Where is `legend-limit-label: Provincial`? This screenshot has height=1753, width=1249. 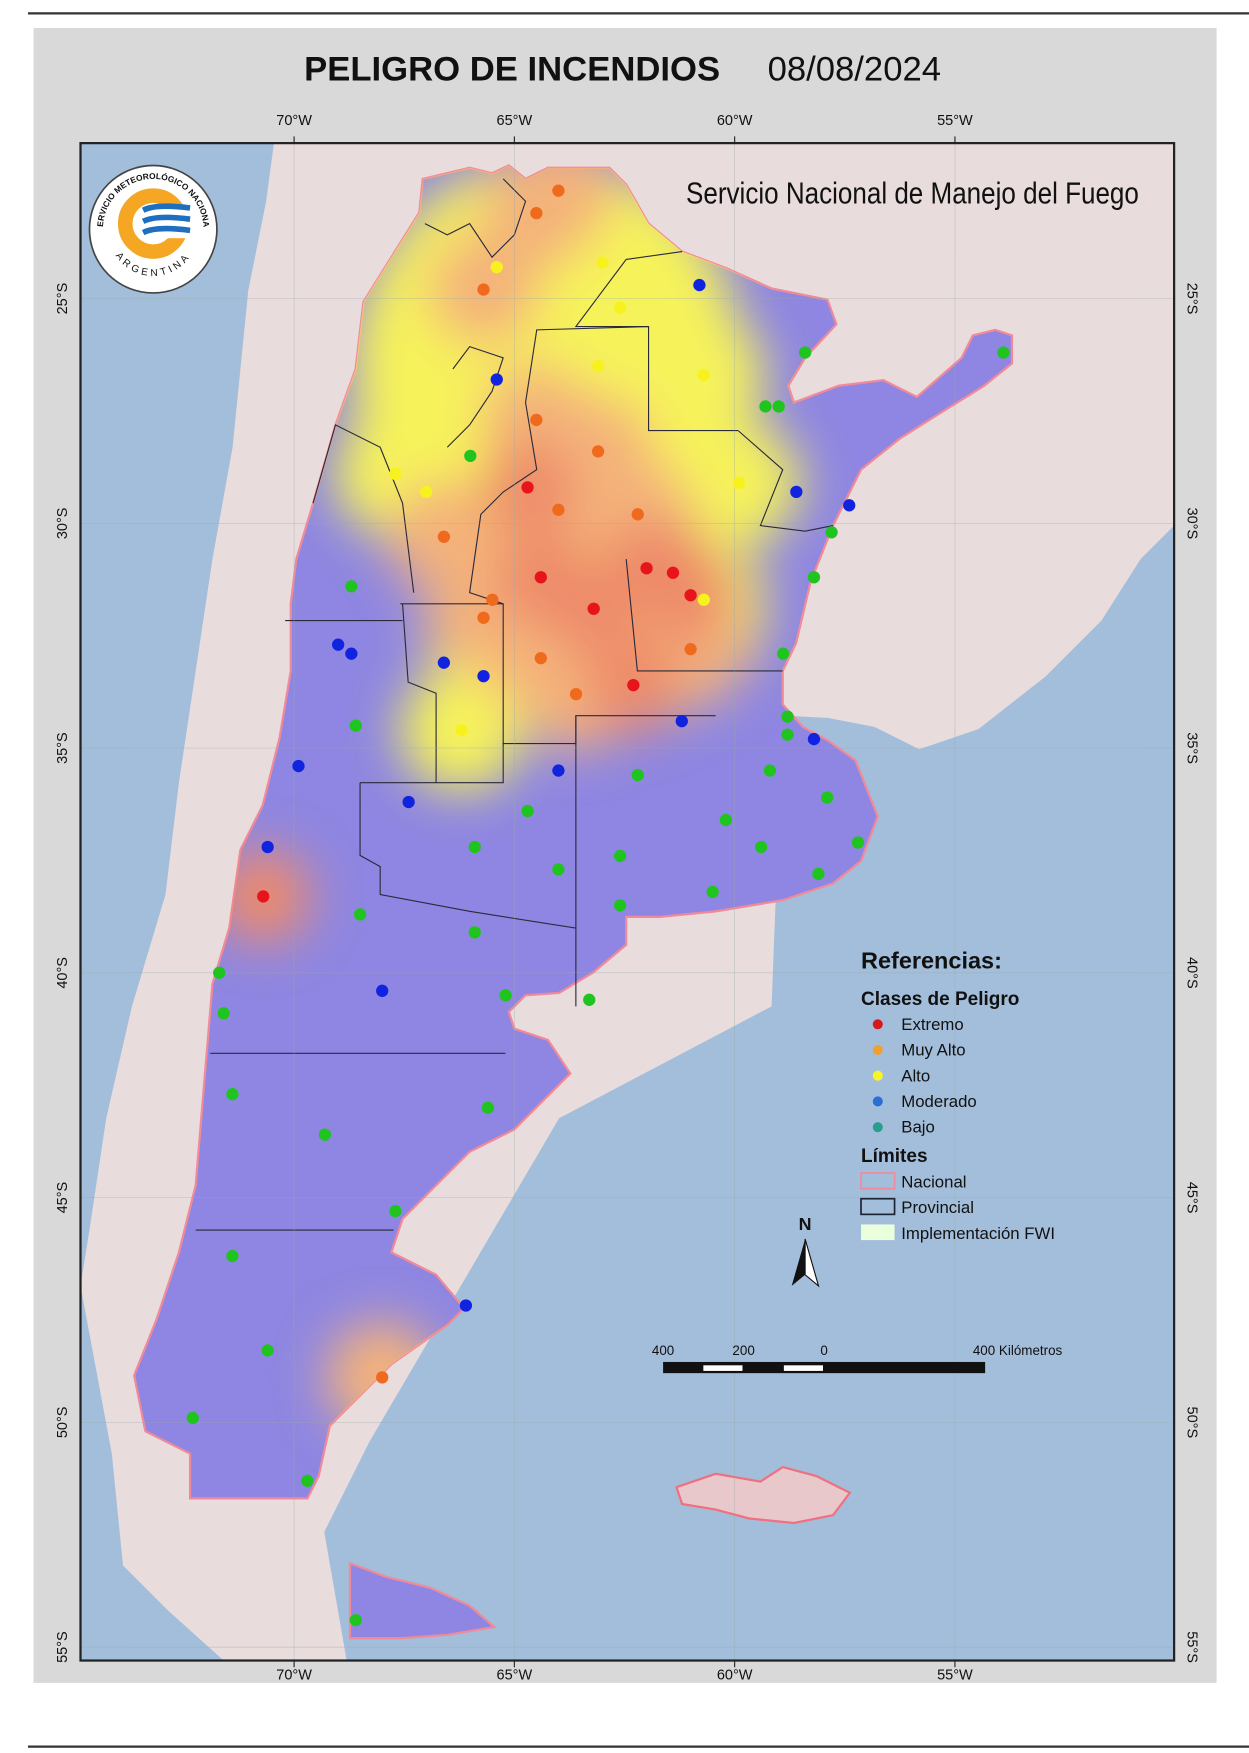
legend-limit-label: Provincial is located at coordinates (937, 1207).